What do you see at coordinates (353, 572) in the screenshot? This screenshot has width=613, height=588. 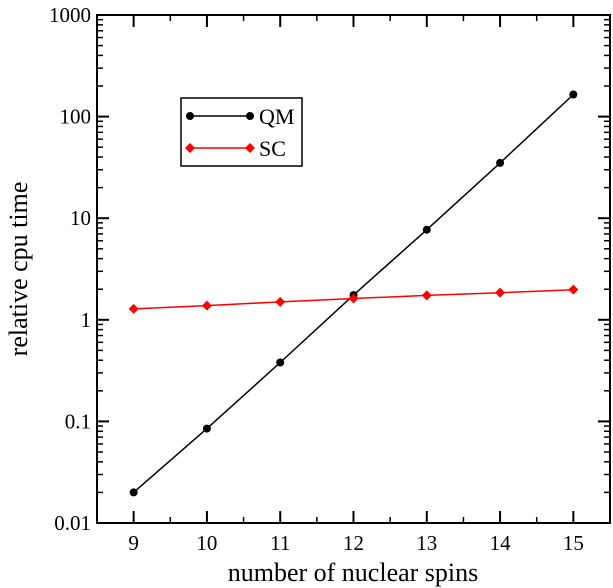 I see `x-axis-title: number of nuclear spins` at bounding box center [353, 572].